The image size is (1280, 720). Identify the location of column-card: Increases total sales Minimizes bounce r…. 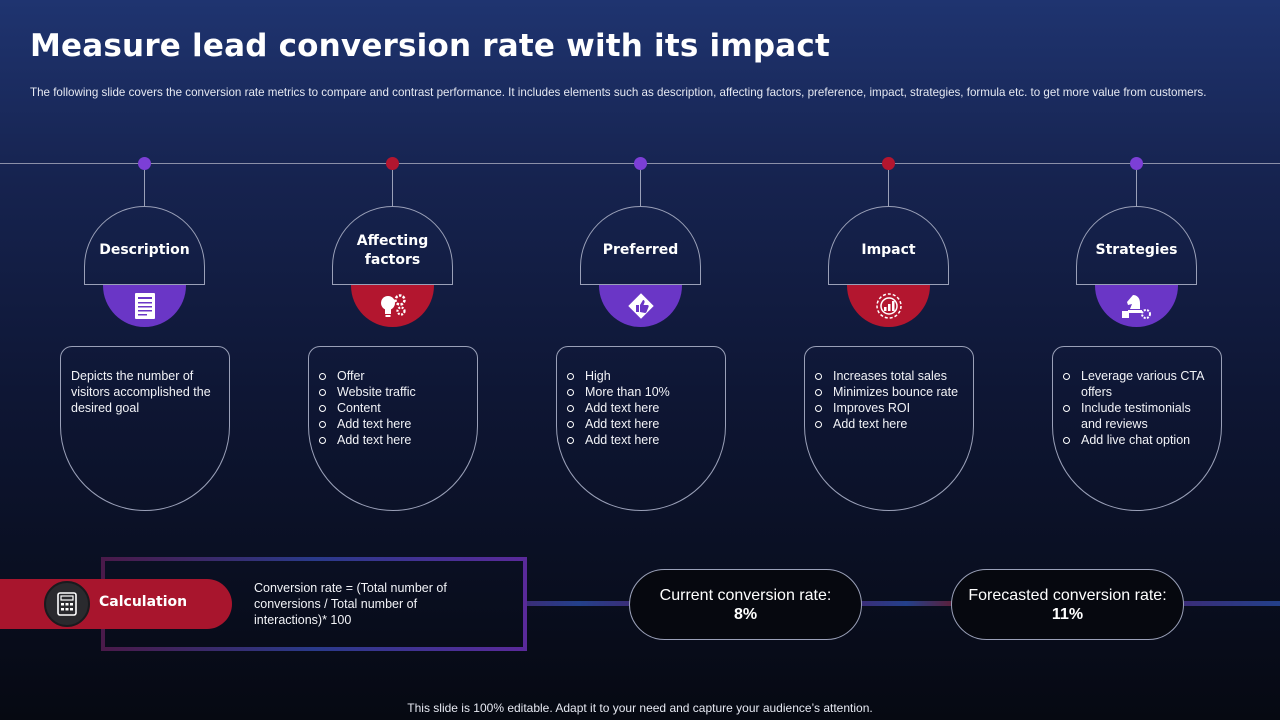
(889, 428).